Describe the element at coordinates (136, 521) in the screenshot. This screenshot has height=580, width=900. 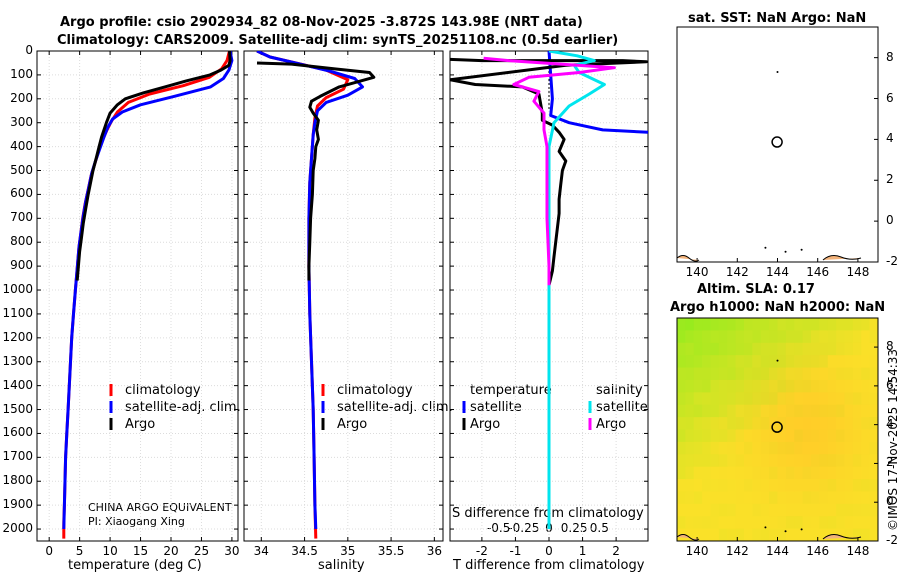
I see `pi-label: PI: Xiaogang Xing` at that location.